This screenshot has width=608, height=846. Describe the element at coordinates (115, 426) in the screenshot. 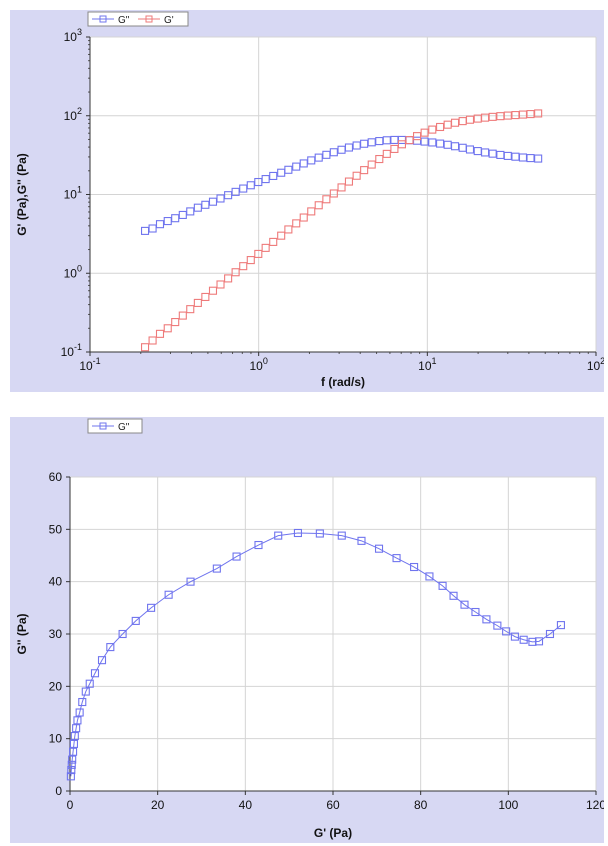

I see `legend: G"` at that location.